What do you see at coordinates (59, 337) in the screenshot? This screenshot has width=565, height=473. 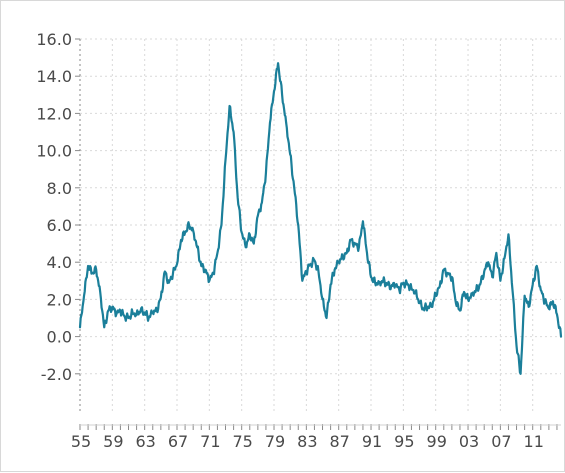 I see `y-tick-label: 0.0` at bounding box center [59, 337].